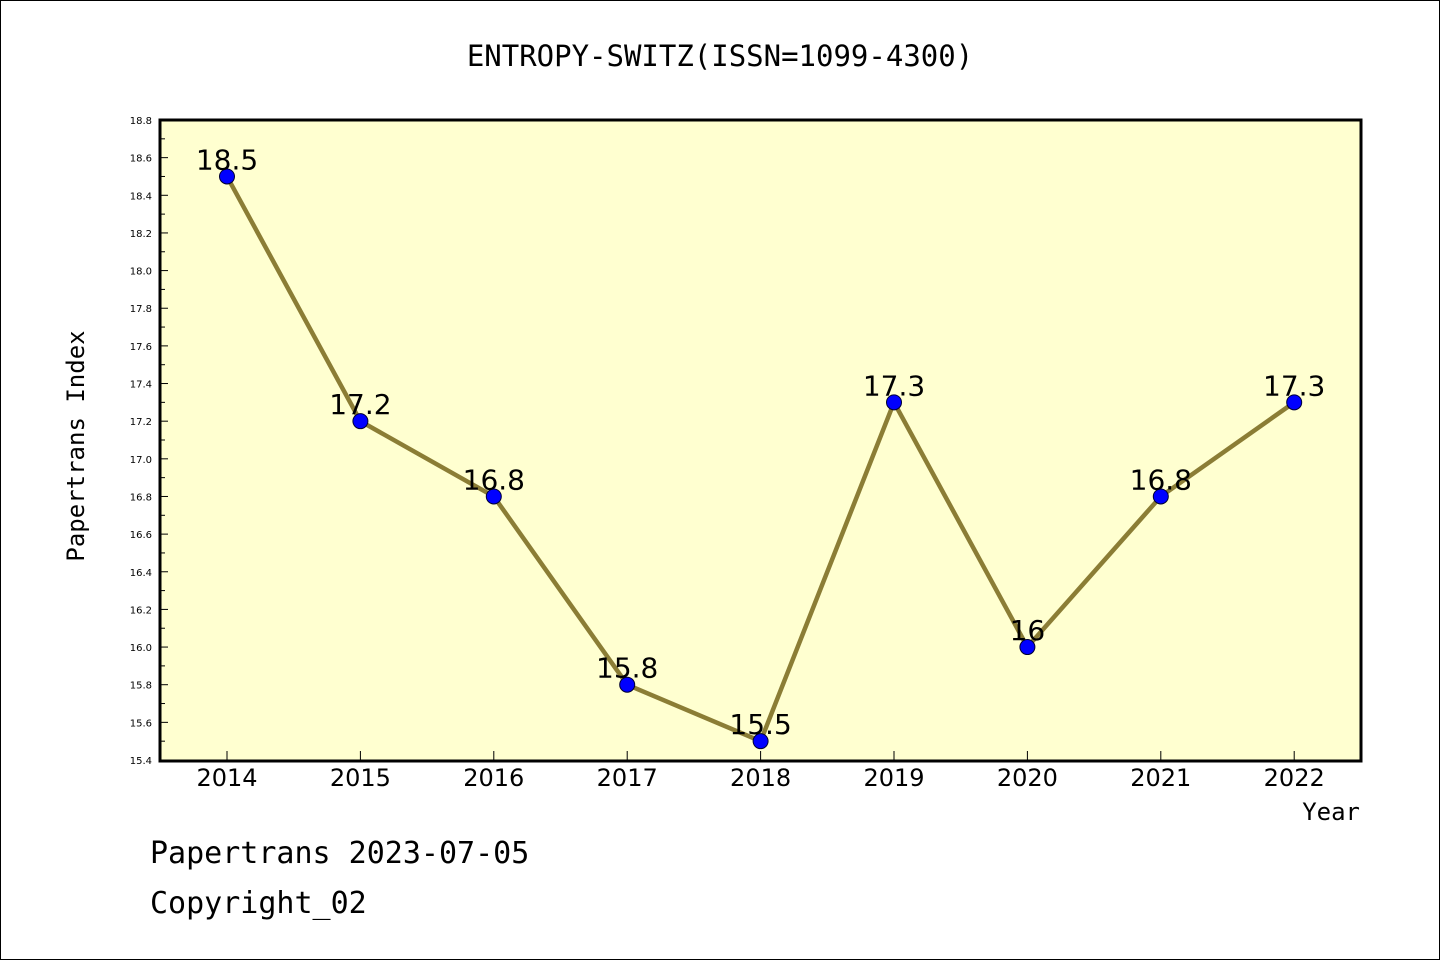  What do you see at coordinates (1027, 778) in the screenshot?
I see `x-tick-label: 2020` at bounding box center [1027, 778].